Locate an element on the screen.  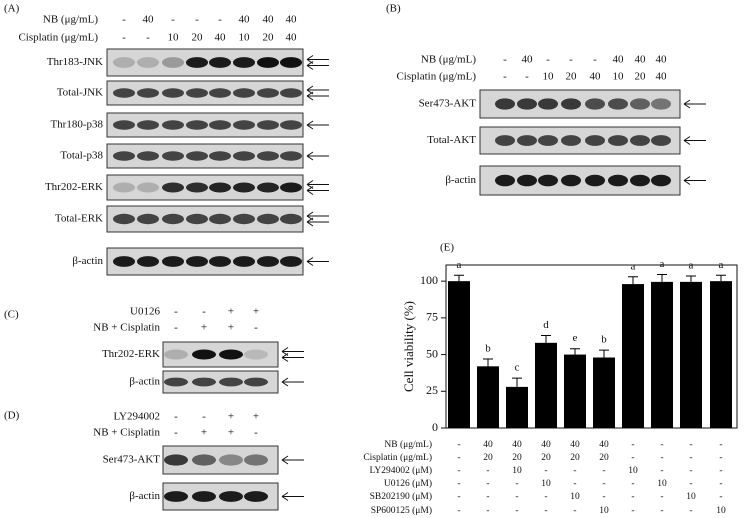
blot-label: Ser473-AKT is located at coordinates (448, 104).